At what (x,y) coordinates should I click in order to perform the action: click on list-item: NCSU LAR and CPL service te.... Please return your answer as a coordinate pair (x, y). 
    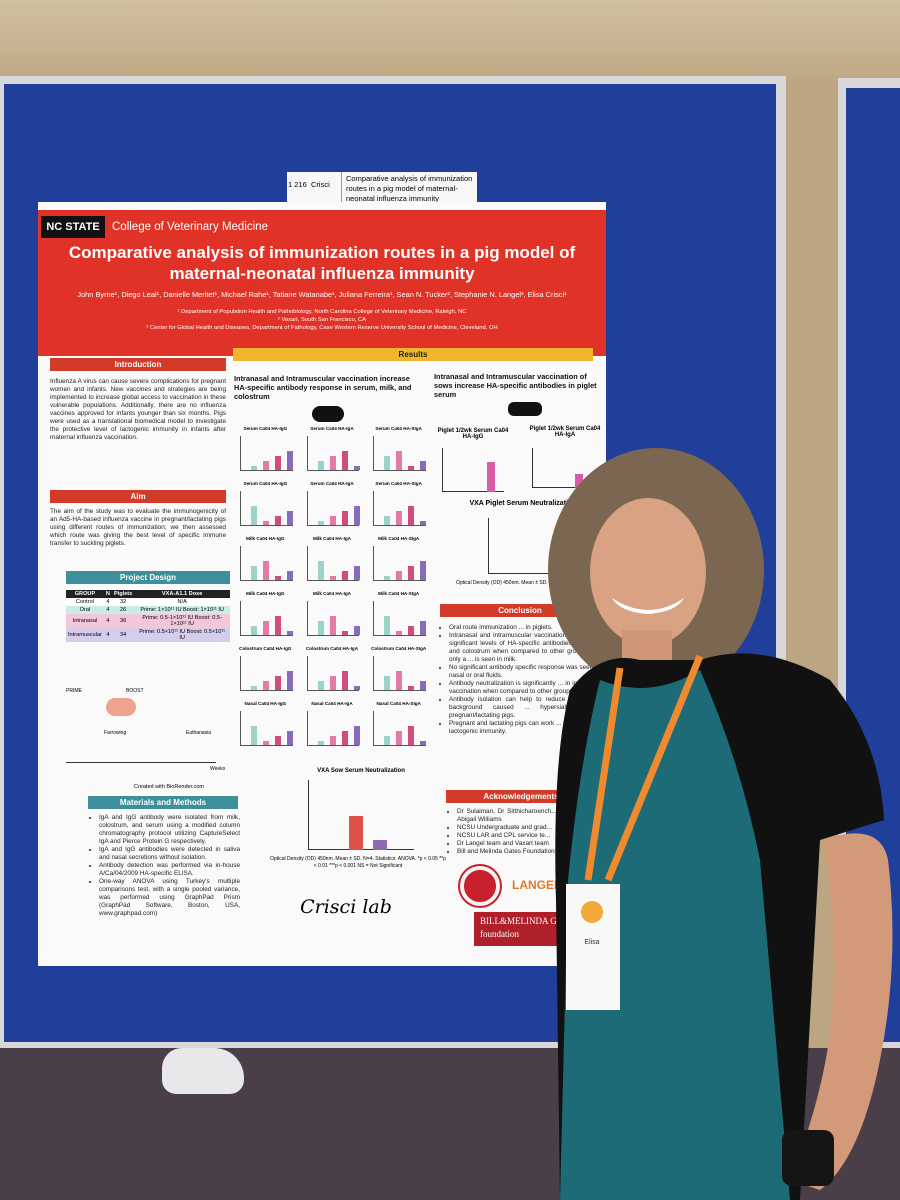
    Looking at the image, I should click on (527, 836).